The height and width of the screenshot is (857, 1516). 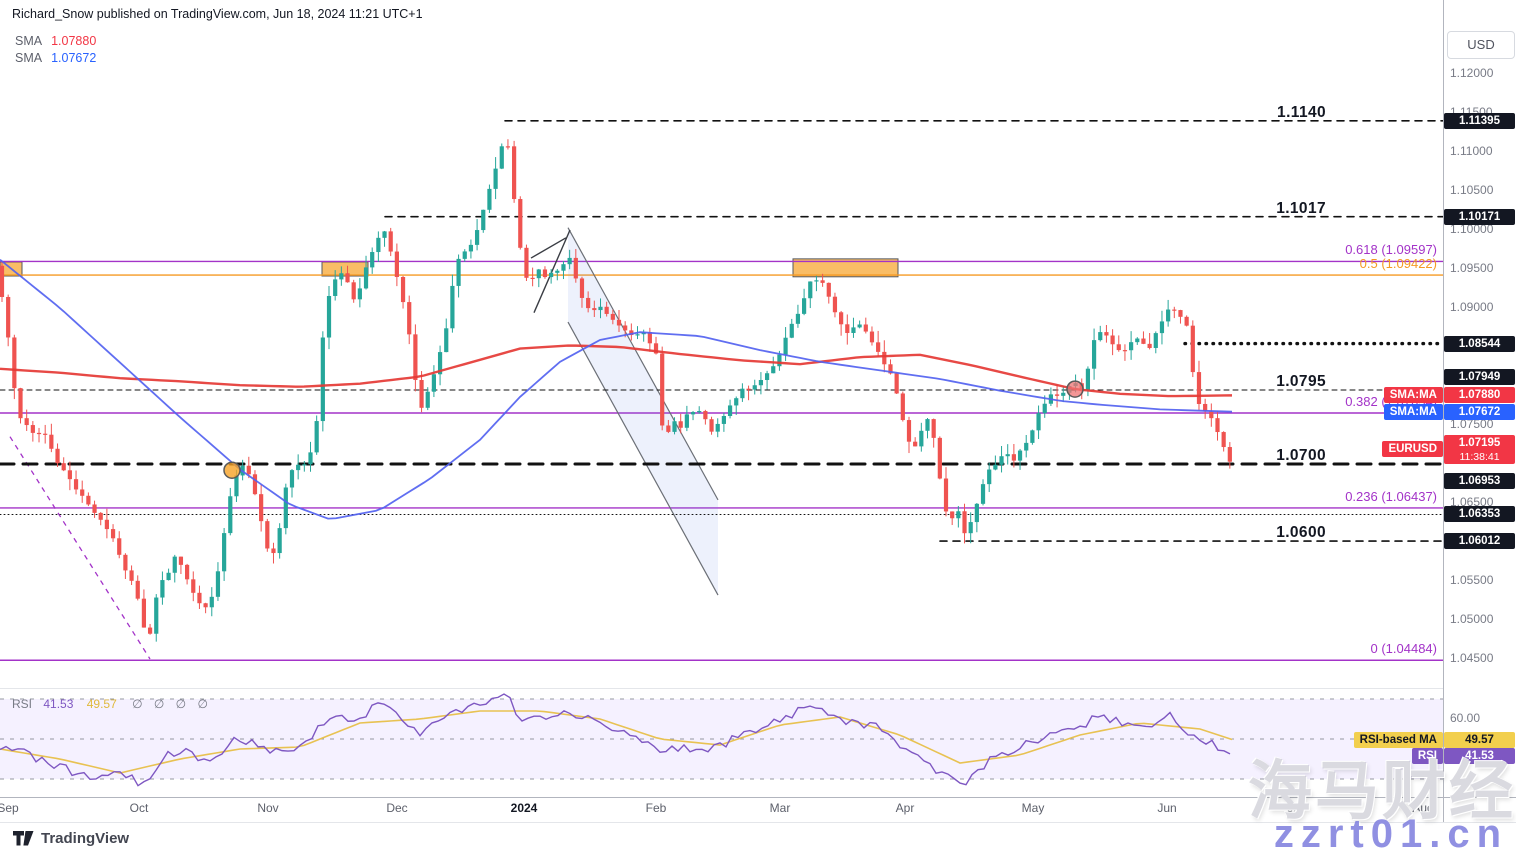 What do you see at coordinates (1479, 480) in the screenshot?
I see `price-axis-pill: 1.06953` at bounding box center [1479, 480].